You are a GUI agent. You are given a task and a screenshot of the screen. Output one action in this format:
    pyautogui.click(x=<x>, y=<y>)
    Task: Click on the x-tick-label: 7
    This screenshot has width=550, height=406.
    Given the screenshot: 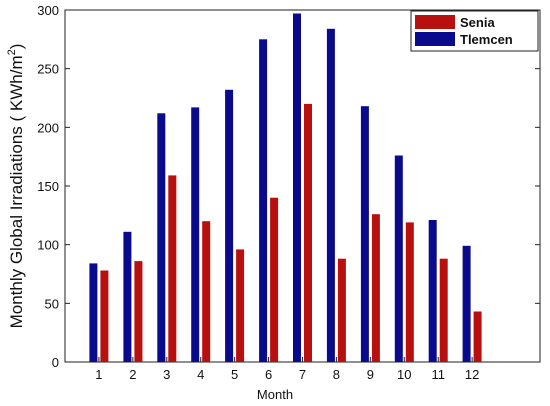 What is the action you would take?
    pyautogui.click(x=302, y=374)
    